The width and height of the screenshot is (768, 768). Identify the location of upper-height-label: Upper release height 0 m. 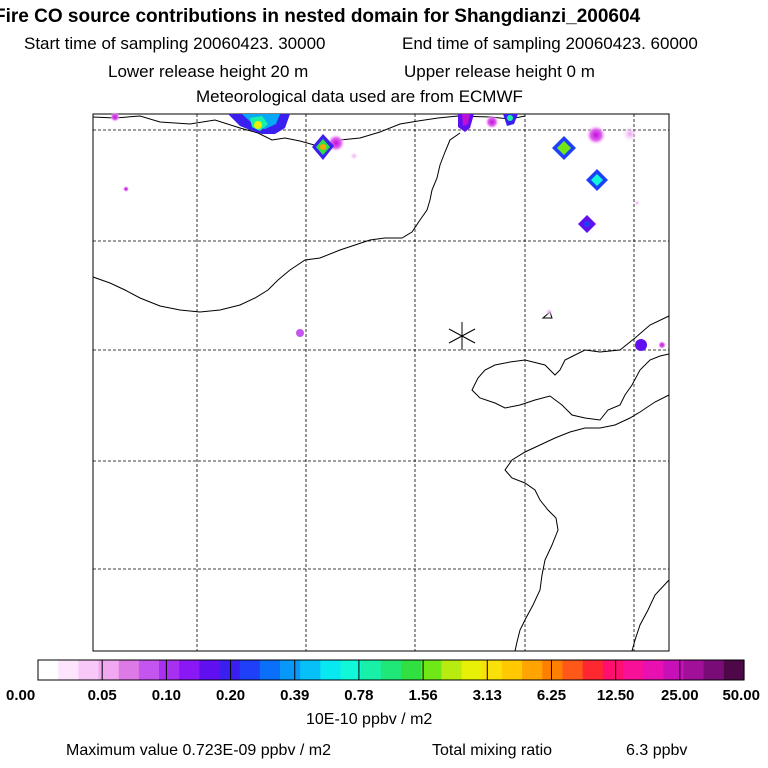
(499, 71).